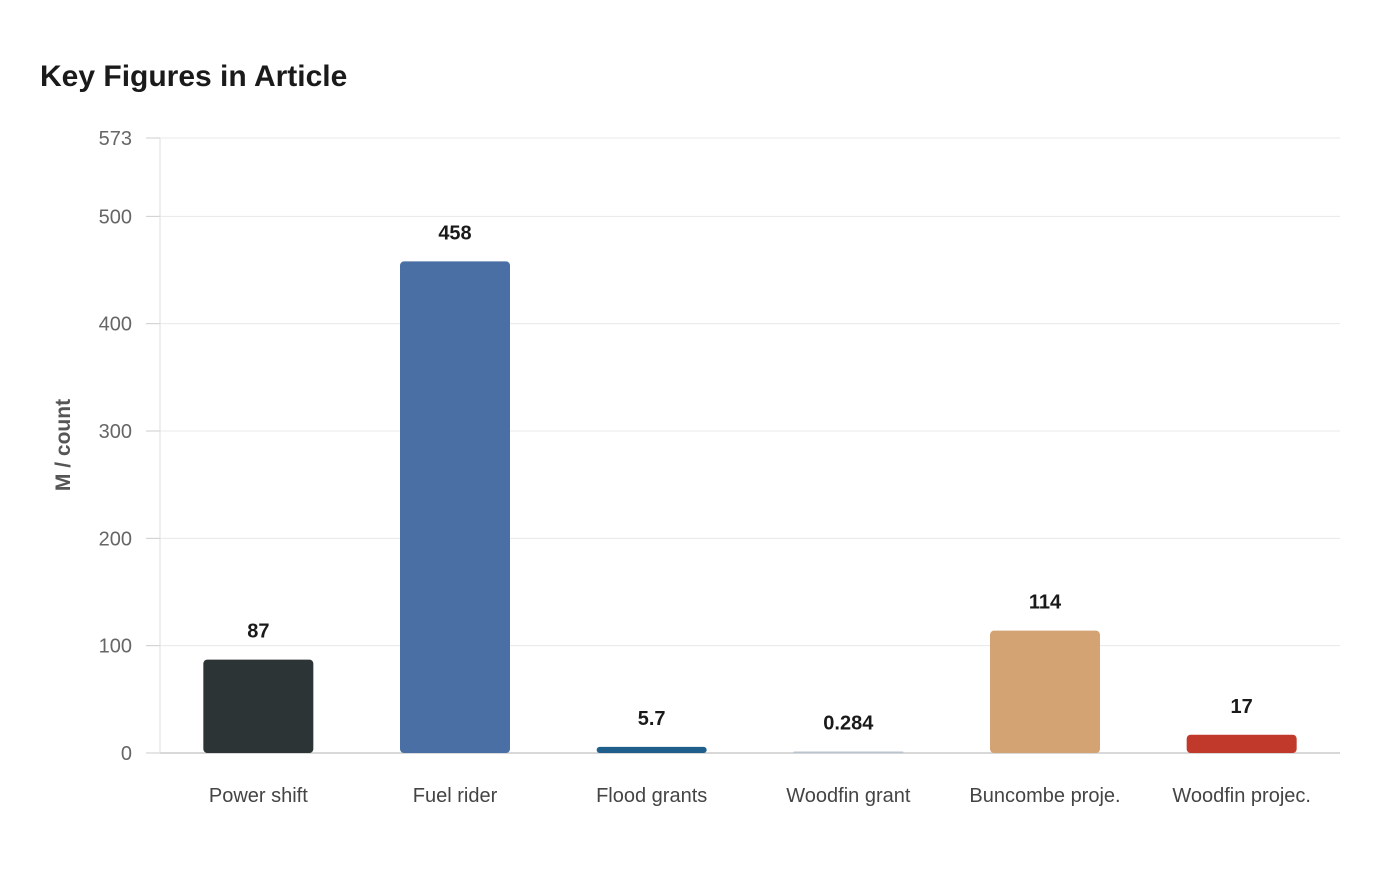 The width and height of the screenshot is (1400, 880). I want to click on x-tick-label: Flood grants, so click(651, 796).